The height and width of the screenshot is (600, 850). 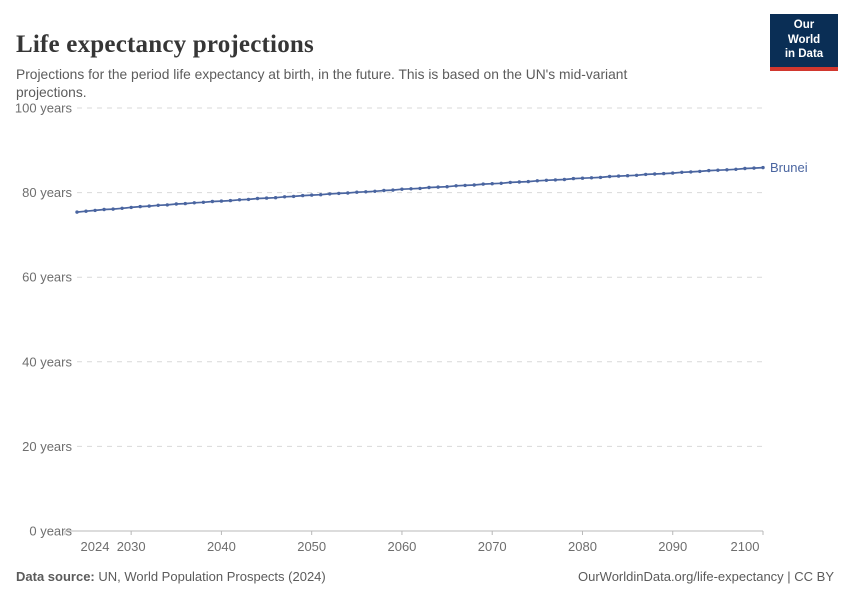 I want to click on footer-source-label: Data source:, so click(x=55, y=576).